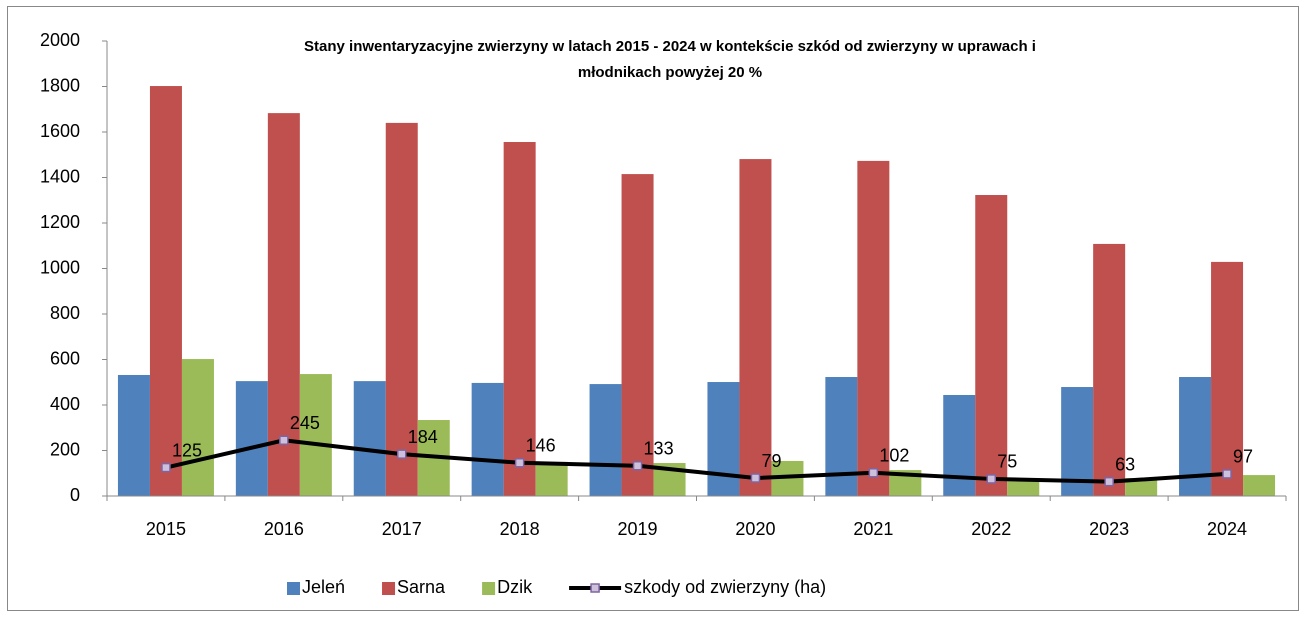 The height and width of the screenshot is (624, 1306). Describe the element at coordinates (187, 450) in the screenshot. I see `data-label: 125` at that location.